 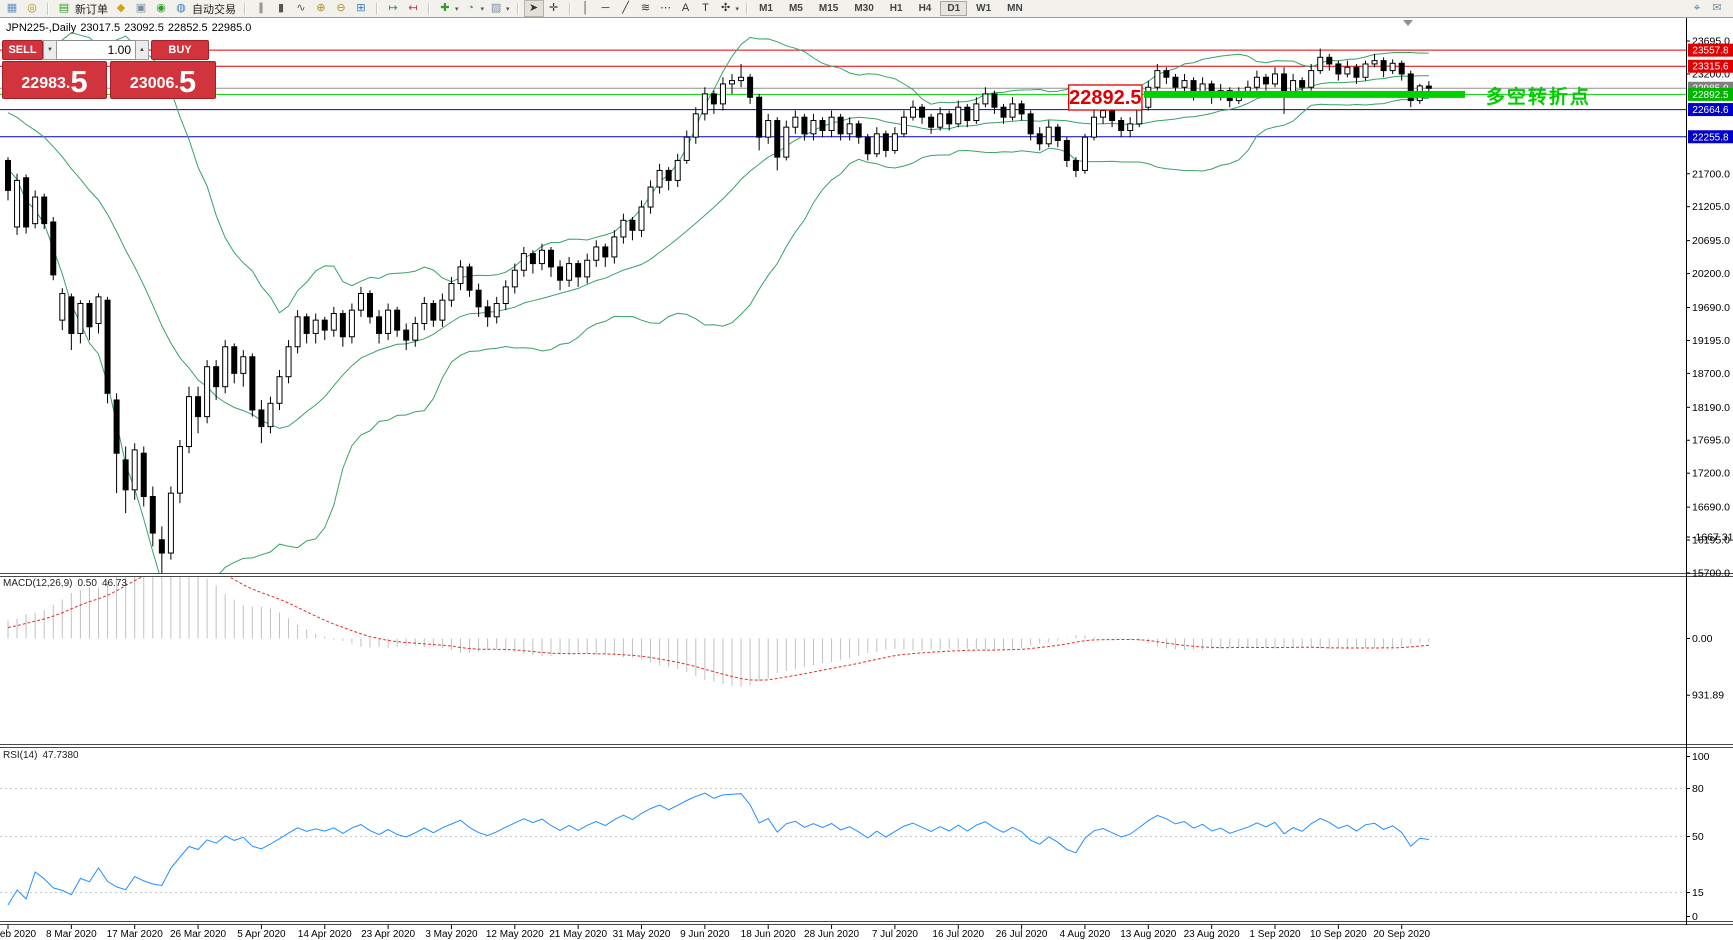 What do you see at coordinates (496, 8) in the screenshot?
I see `templates-button: ▨` at bounding box center [496, 8].